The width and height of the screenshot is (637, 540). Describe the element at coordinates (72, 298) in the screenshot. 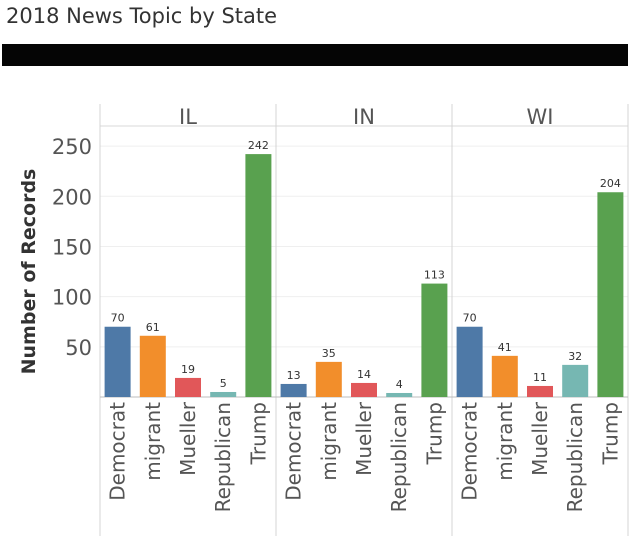

I see `y-tick-label: 100` at that location.